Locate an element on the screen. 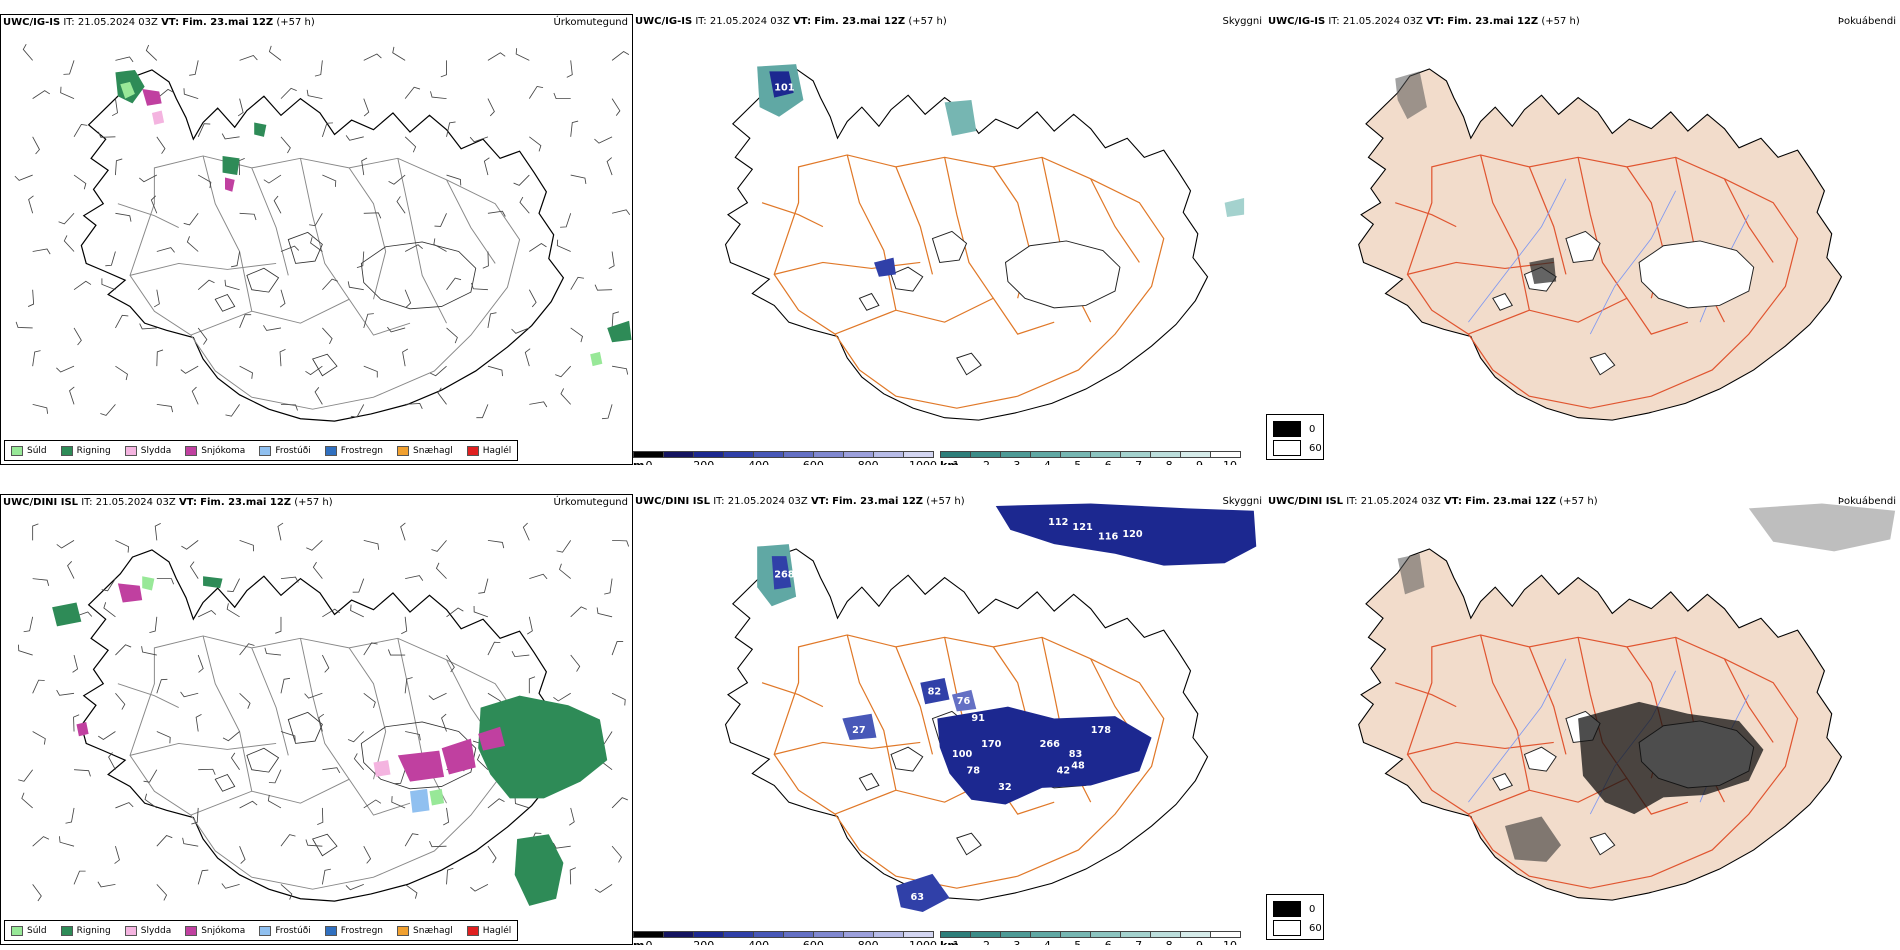 Image resolution: width=1900 pixels, height=950 pixels. cloud-label: 121 is located at coordinates (1082, 527).